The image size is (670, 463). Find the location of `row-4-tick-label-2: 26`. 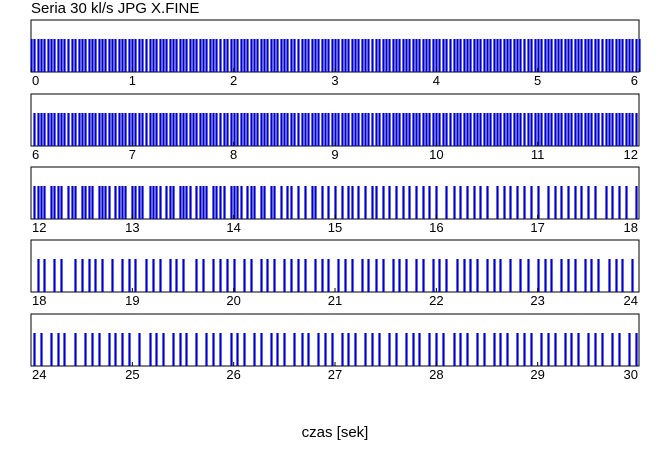

row-4-tick-label-2: 26 is located at coordinates (233, 374).